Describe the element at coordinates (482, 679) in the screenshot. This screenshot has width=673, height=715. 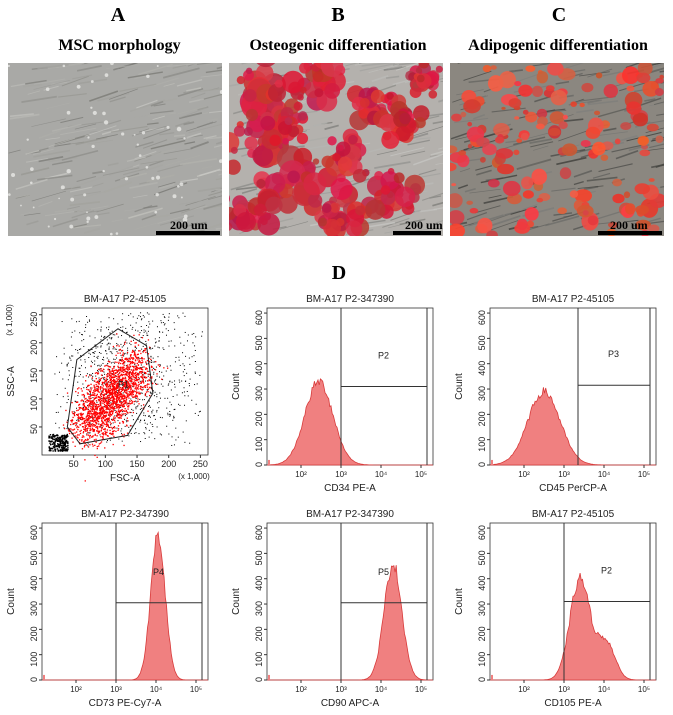
I see `y-tick-label: 0` at that location.